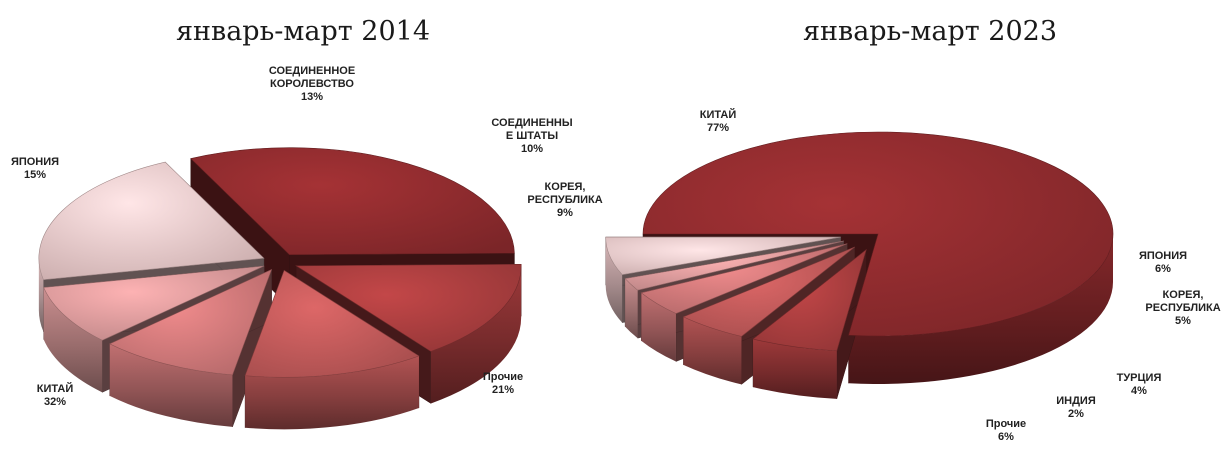  I want to click on pie-slice-соединенны-е-штаты, so click(190, 322).